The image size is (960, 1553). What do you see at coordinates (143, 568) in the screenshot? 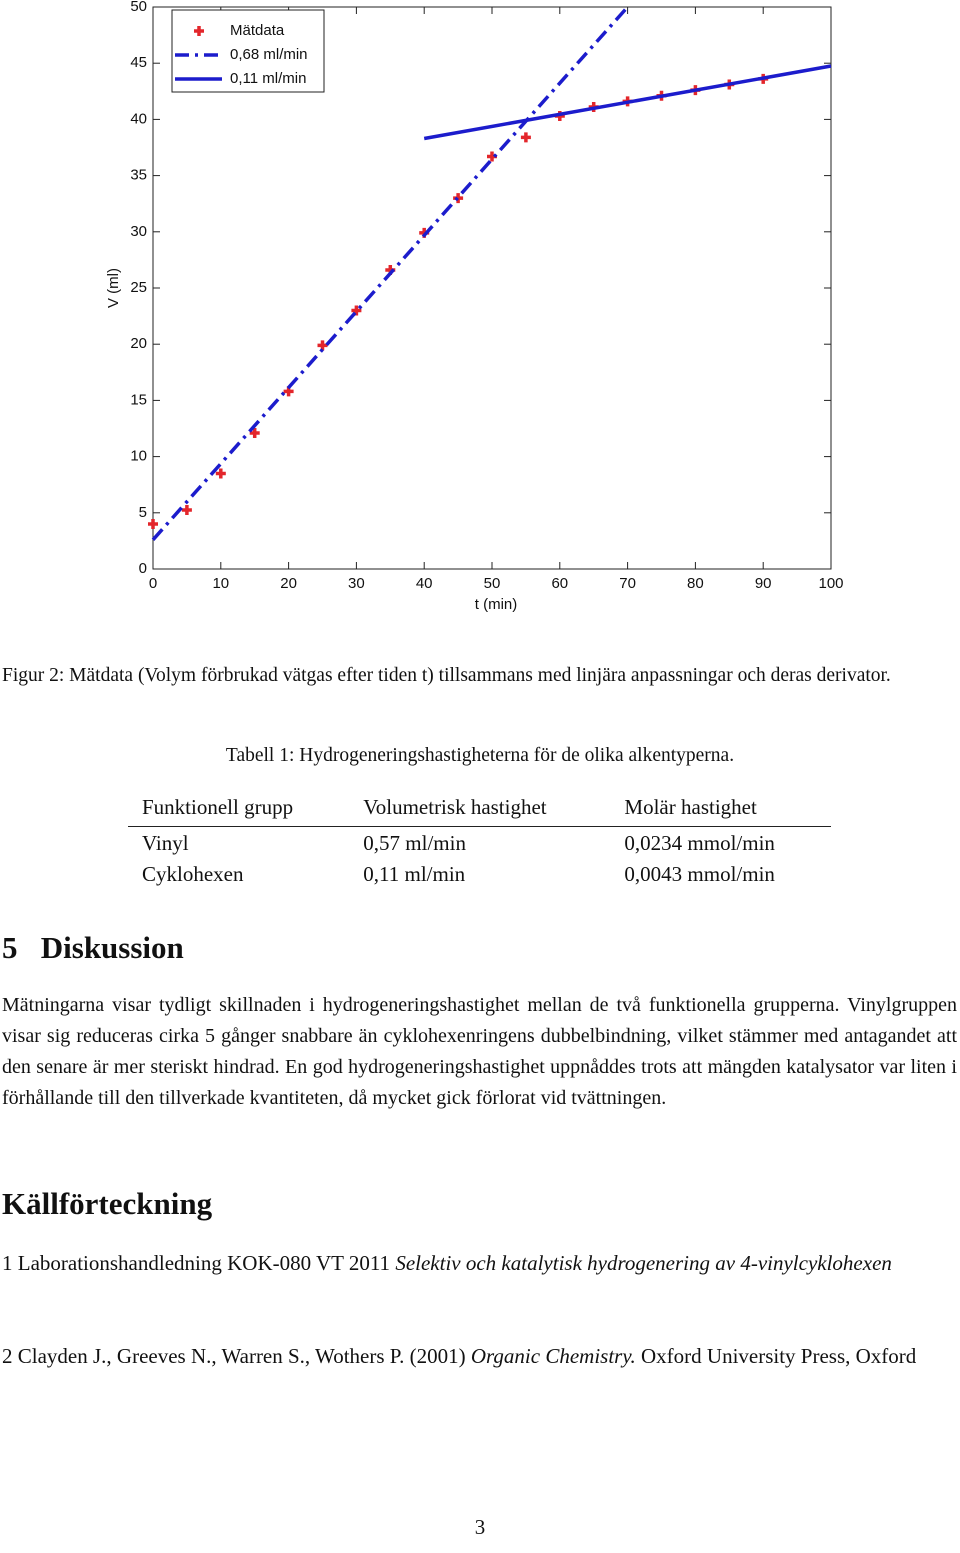
I see `y-tick-label: 0` at bounding box center [143, 568].